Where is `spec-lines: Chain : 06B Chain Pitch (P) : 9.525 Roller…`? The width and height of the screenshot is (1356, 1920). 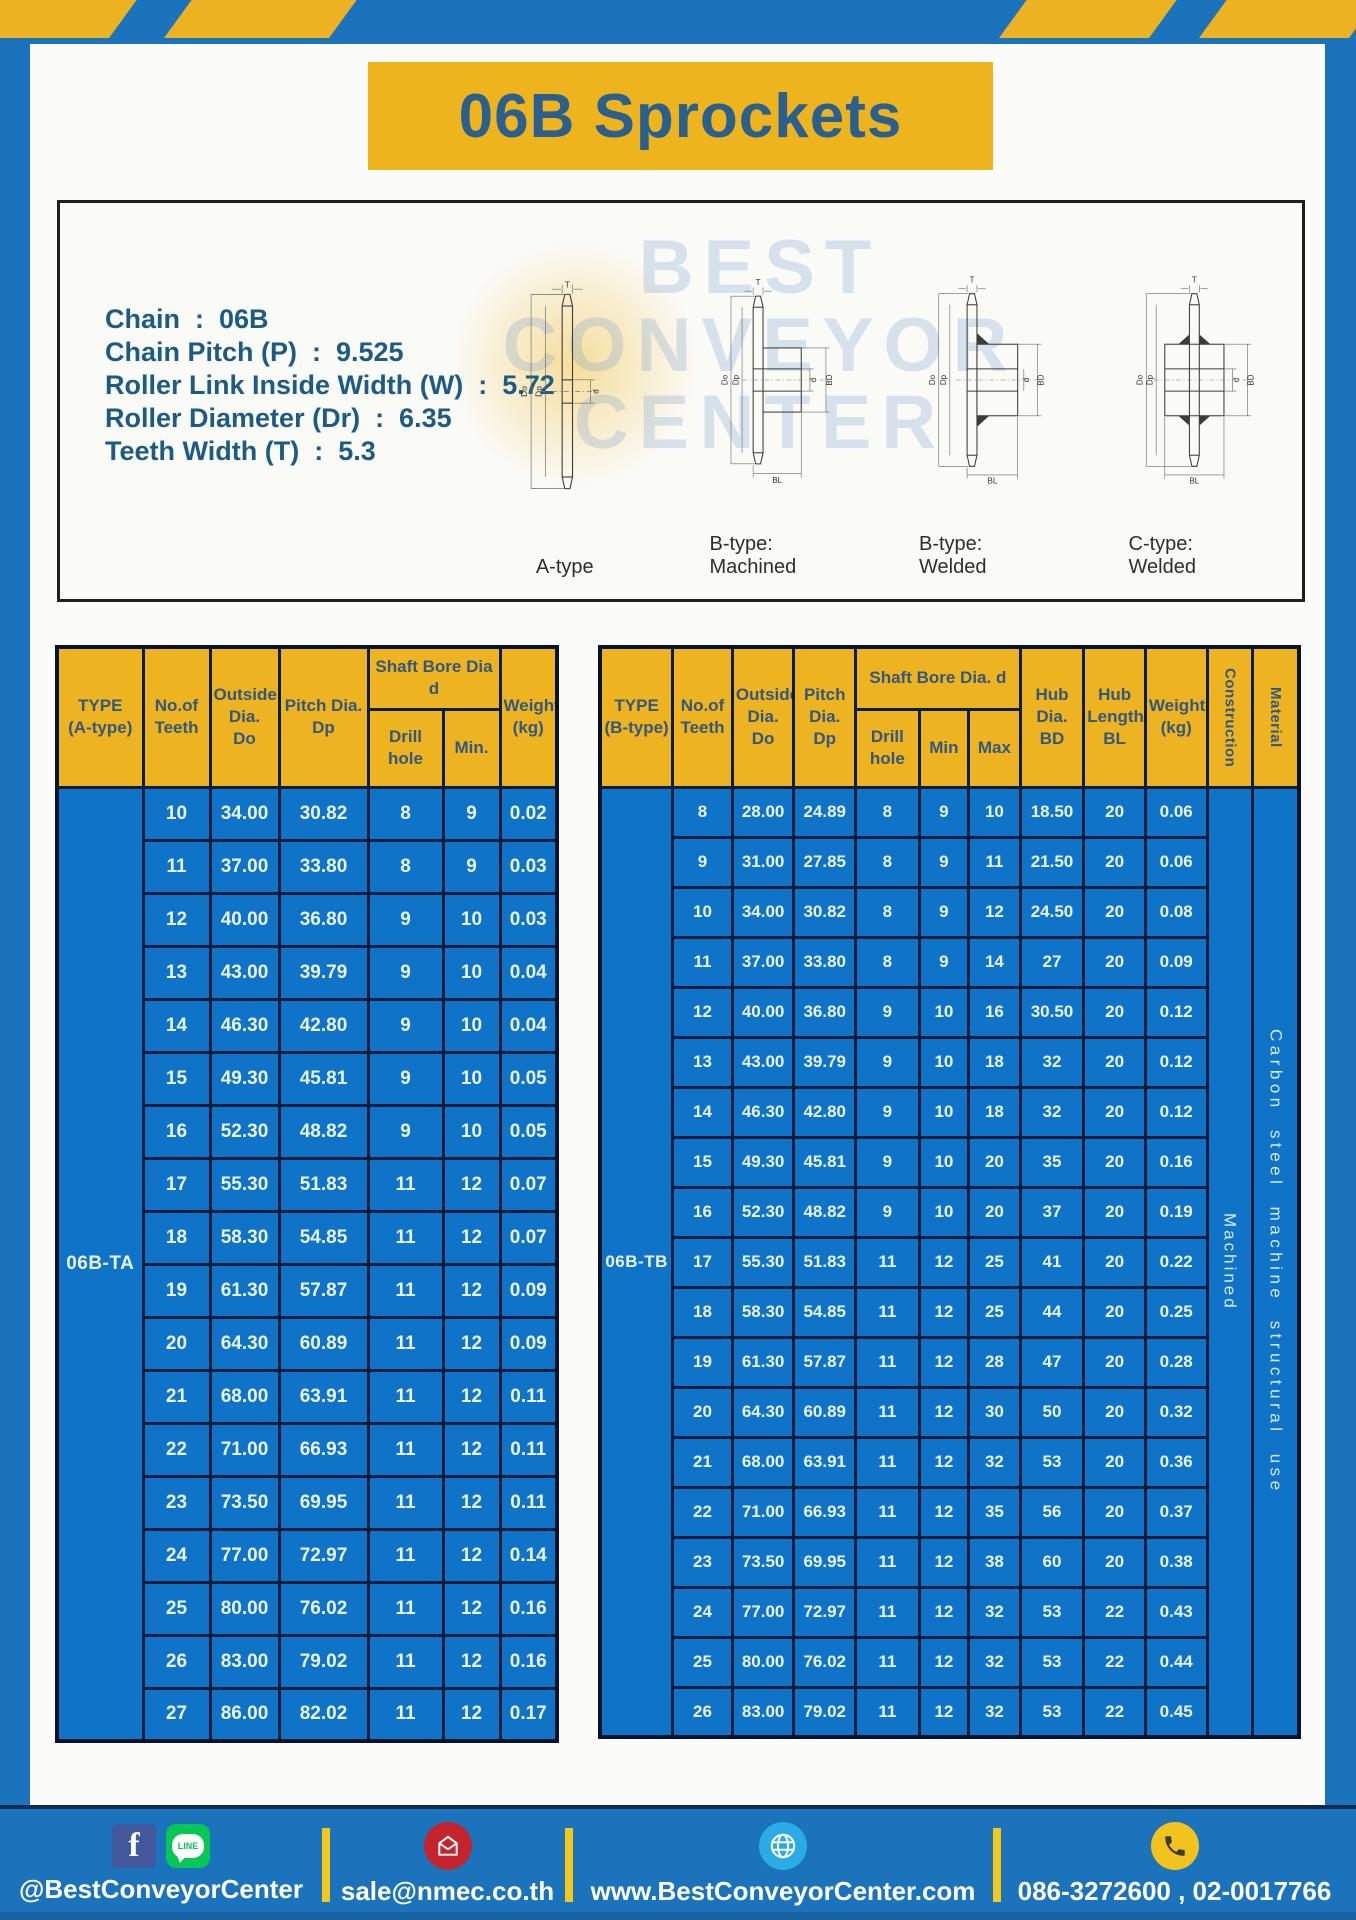 spec-lines: Chain : 06B Chain Pitch (P) : 9.525 Roller… is located at coordinates (330, 385).